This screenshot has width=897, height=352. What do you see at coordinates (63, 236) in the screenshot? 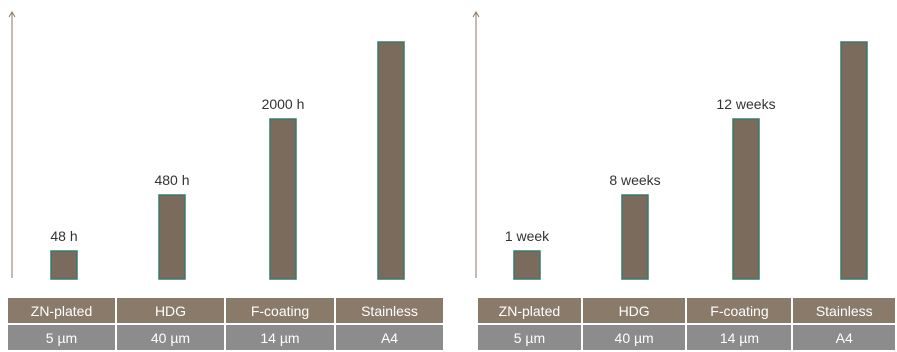
I see `data-label: 48 h` at bounding box center [63, 236].